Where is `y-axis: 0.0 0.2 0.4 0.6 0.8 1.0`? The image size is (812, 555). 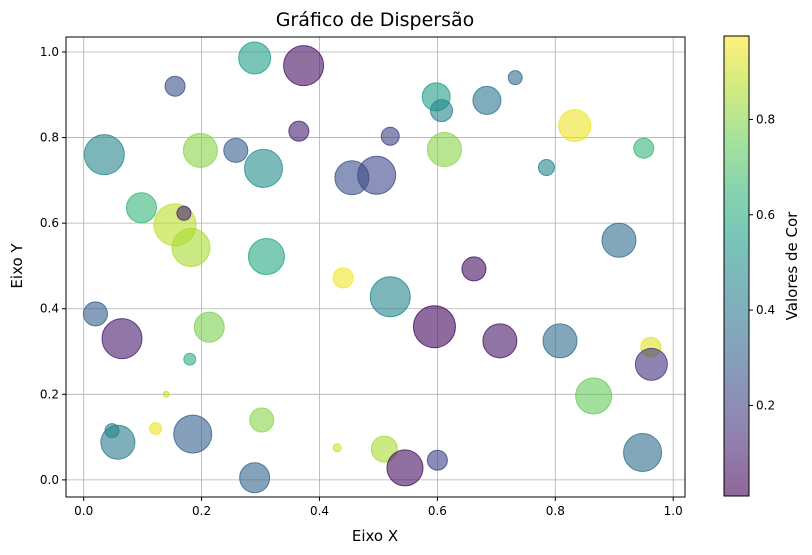
y-axis: 0.0 0.2 0.4 0.6 0.8 1.0 is located at coordinates (53, 266).